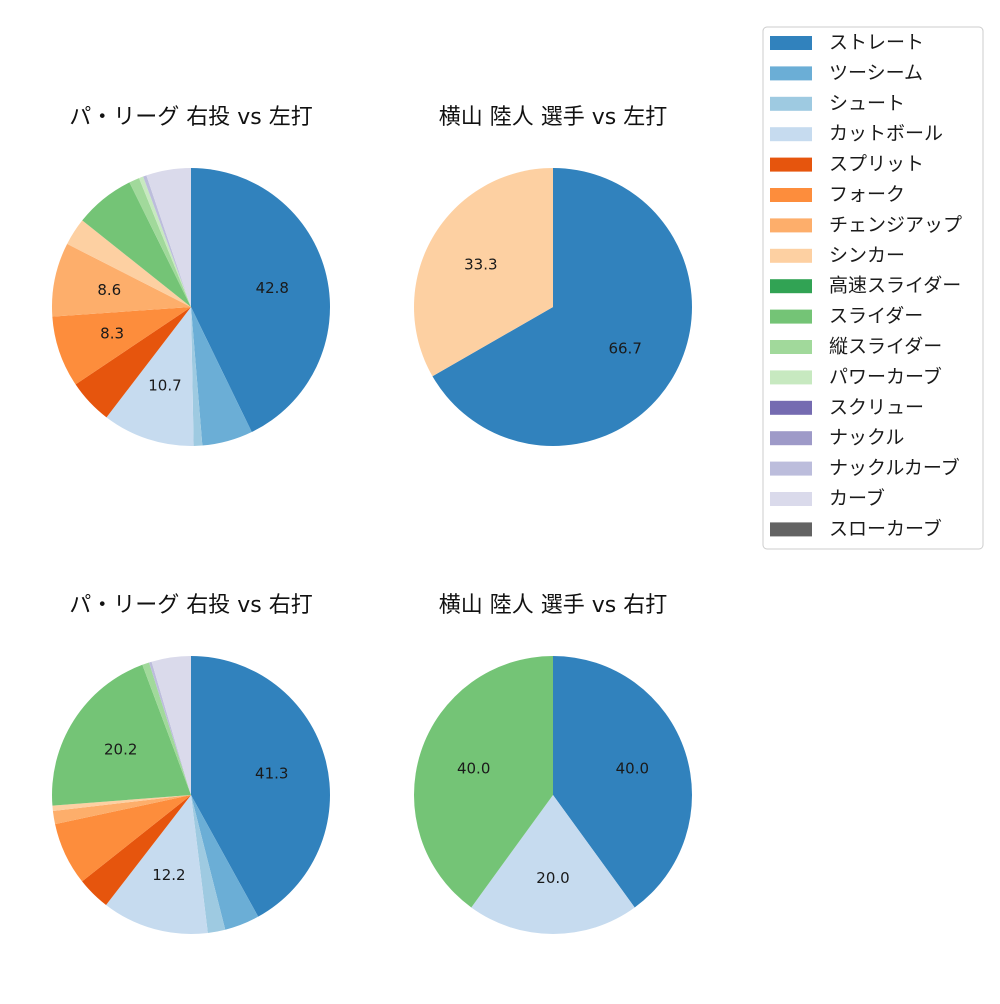 This screenshot has height=1004, width=1000. What do you see at coordinates (886, 134) in the screenshot?
I see `legend-label: カットボール` at bounding box center [886, 134].